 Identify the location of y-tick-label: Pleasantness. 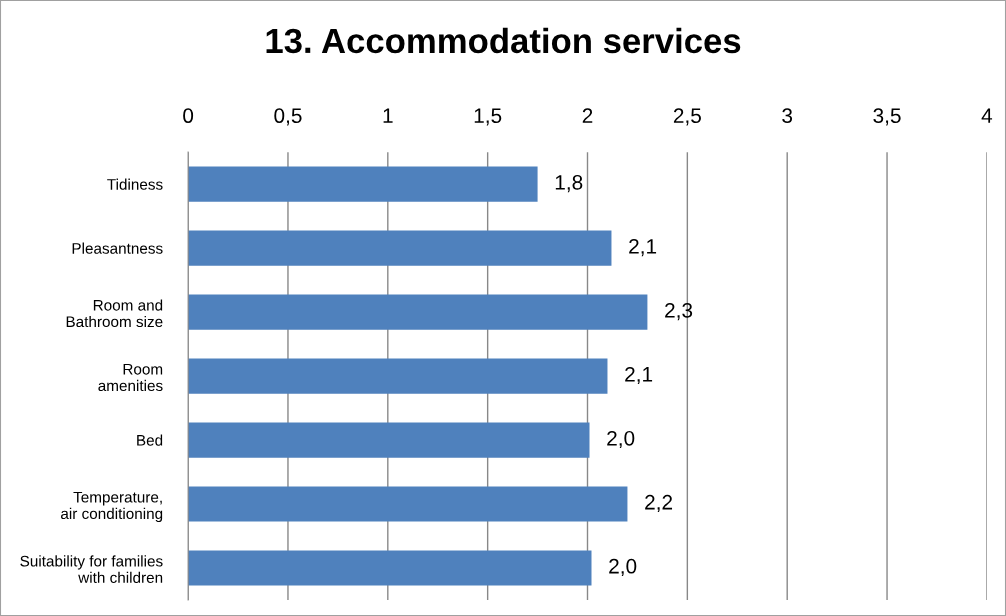
(117, 248).